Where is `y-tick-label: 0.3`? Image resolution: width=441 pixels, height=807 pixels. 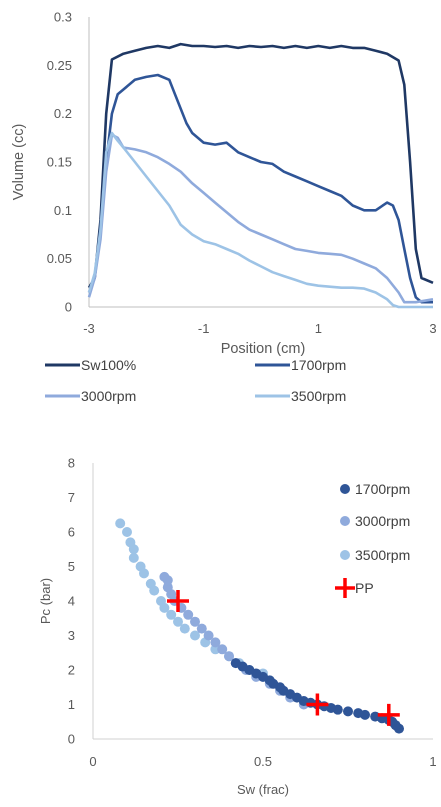 y-tick-label: 0.3 is located at coordinates (63, 17).